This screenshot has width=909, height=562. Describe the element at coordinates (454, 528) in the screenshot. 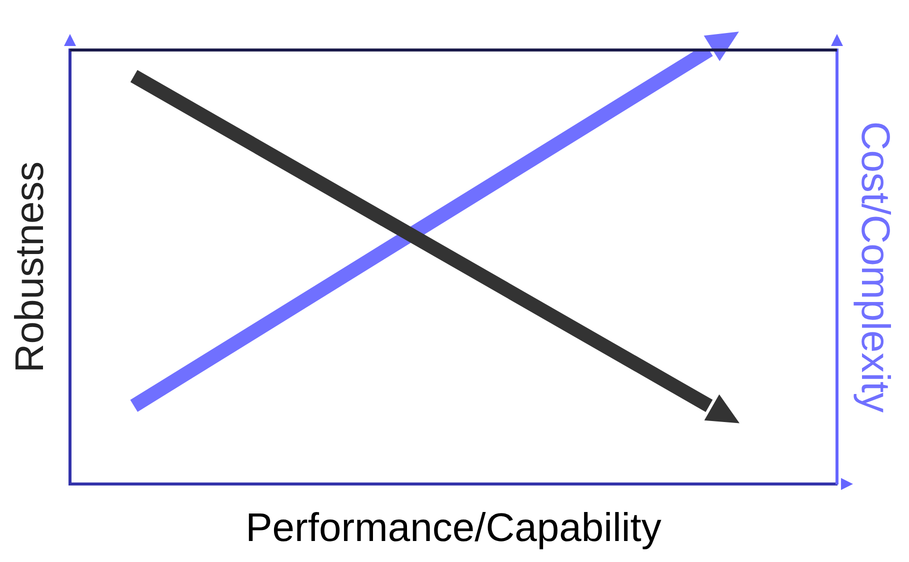

I see `x-axis-title: Performance/Capability` at that location.